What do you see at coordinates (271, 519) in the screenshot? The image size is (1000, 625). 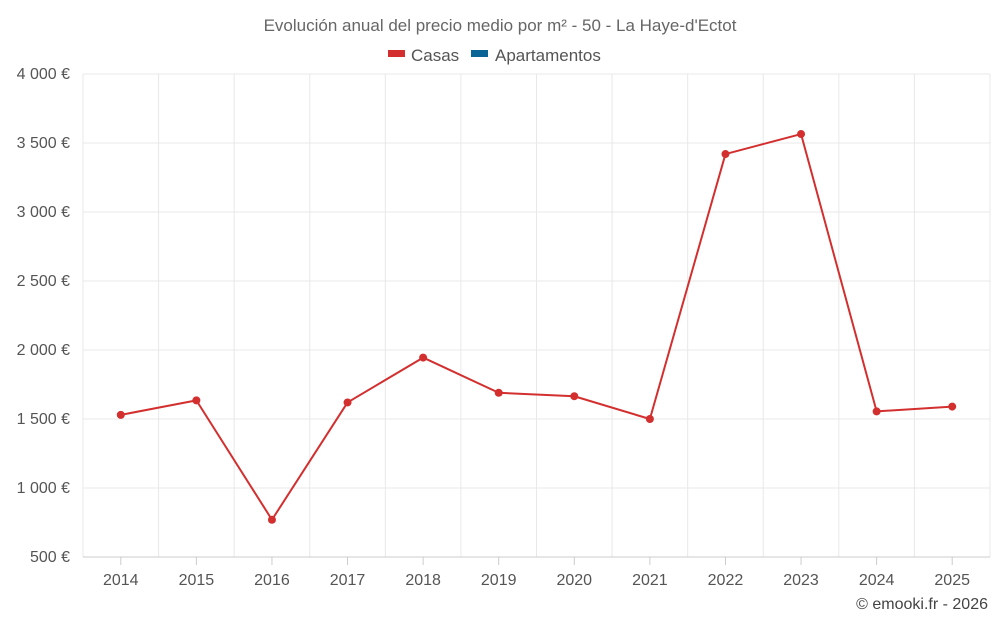 I see `data-point-casas-2016` at bounding box center [271, 519].